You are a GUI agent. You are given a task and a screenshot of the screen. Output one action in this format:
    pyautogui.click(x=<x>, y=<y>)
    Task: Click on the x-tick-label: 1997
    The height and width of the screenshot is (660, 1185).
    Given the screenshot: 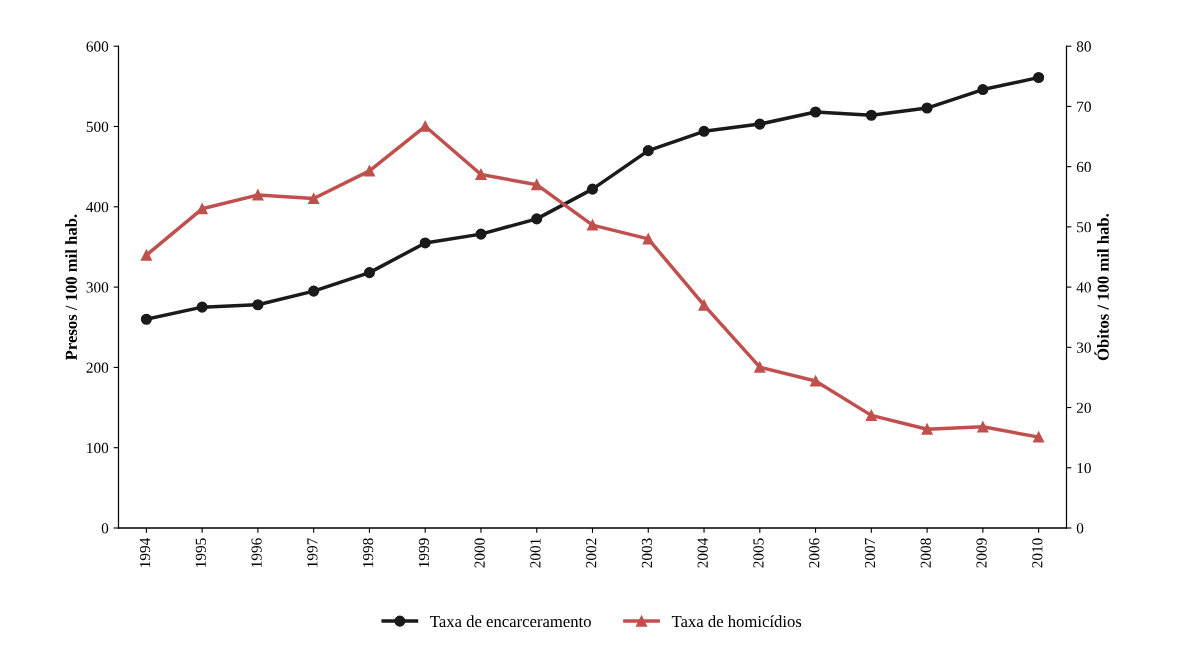 What is the action you would take?
    pyautogui.click(x=312, y=552)
    